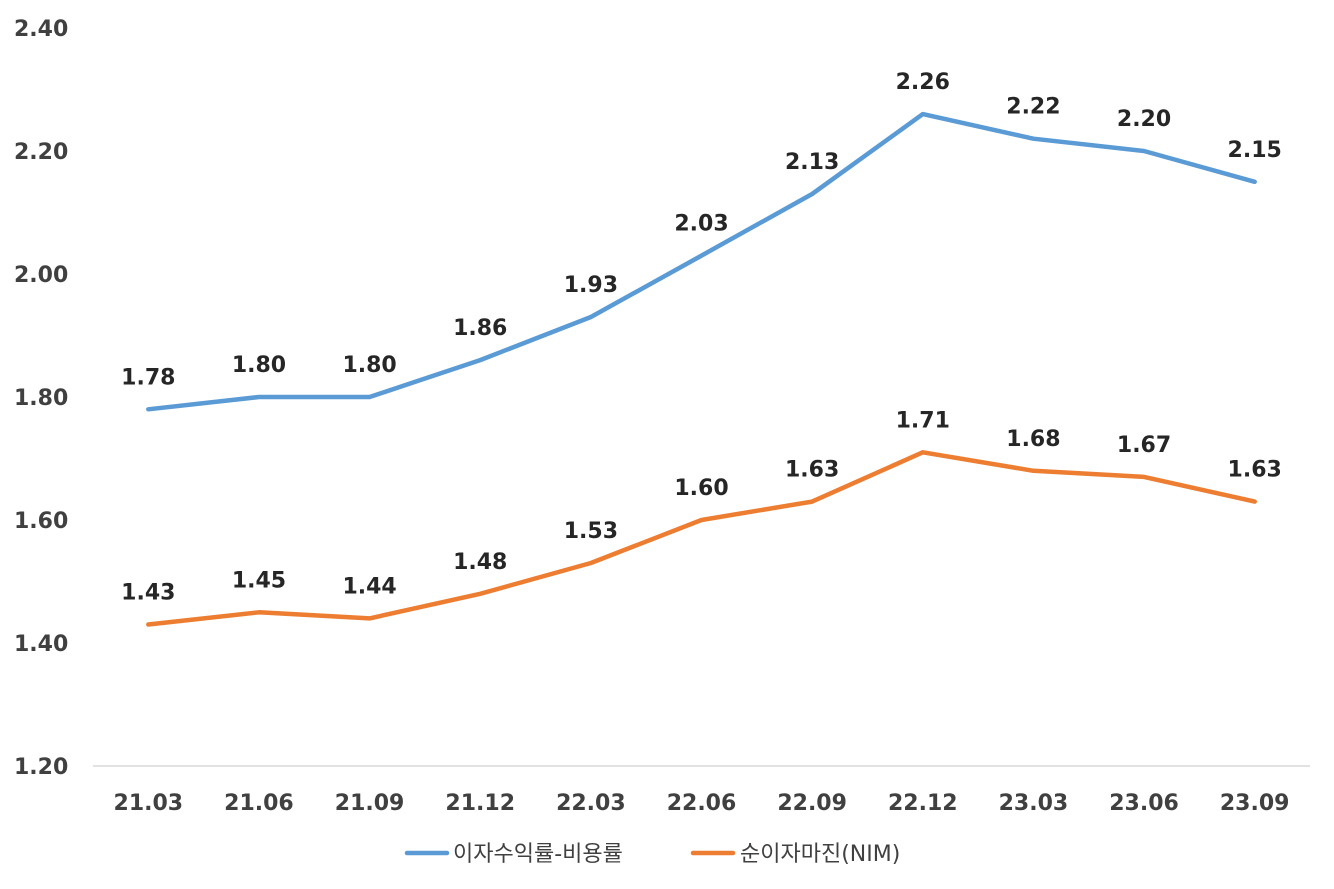 Image resolution: width=1334 pixels, height=889 pixels. Describe the element at coordinates (820, 854) in the screenshot. I see `legend-label: 순이자마진(NIM)` at that location.